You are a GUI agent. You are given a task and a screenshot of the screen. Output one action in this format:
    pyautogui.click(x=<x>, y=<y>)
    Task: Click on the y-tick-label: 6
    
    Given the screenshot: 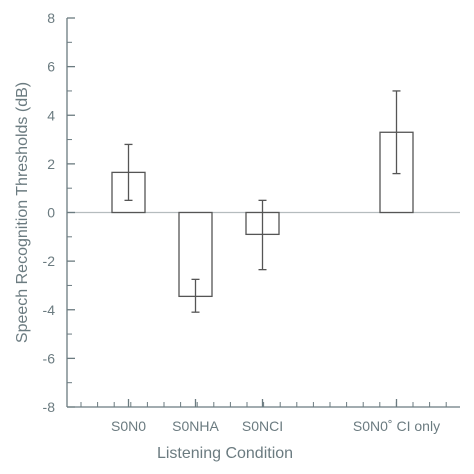 What is the action you would take?
    pyautogui.click(x=51, y=67)
    